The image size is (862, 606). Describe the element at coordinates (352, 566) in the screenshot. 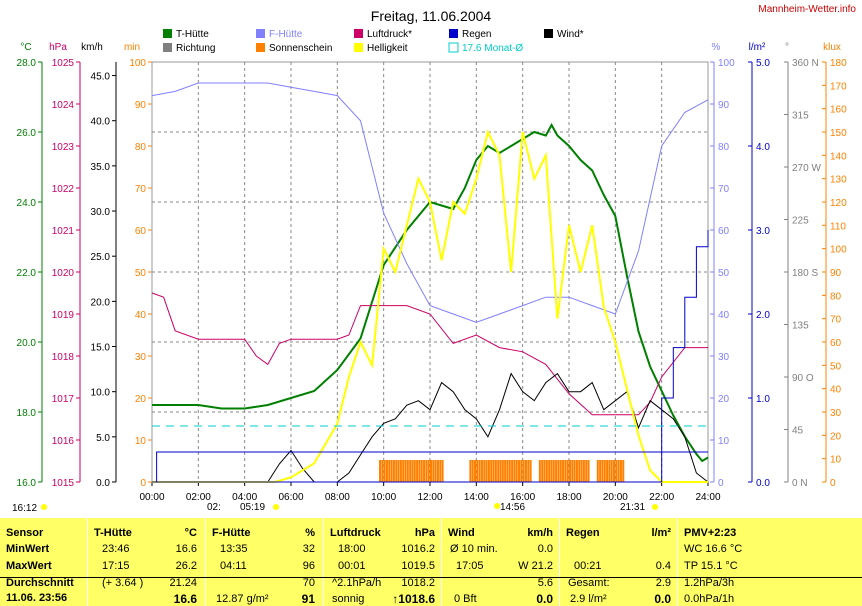

I see `stats-p-max-time: 00:01` at that location.